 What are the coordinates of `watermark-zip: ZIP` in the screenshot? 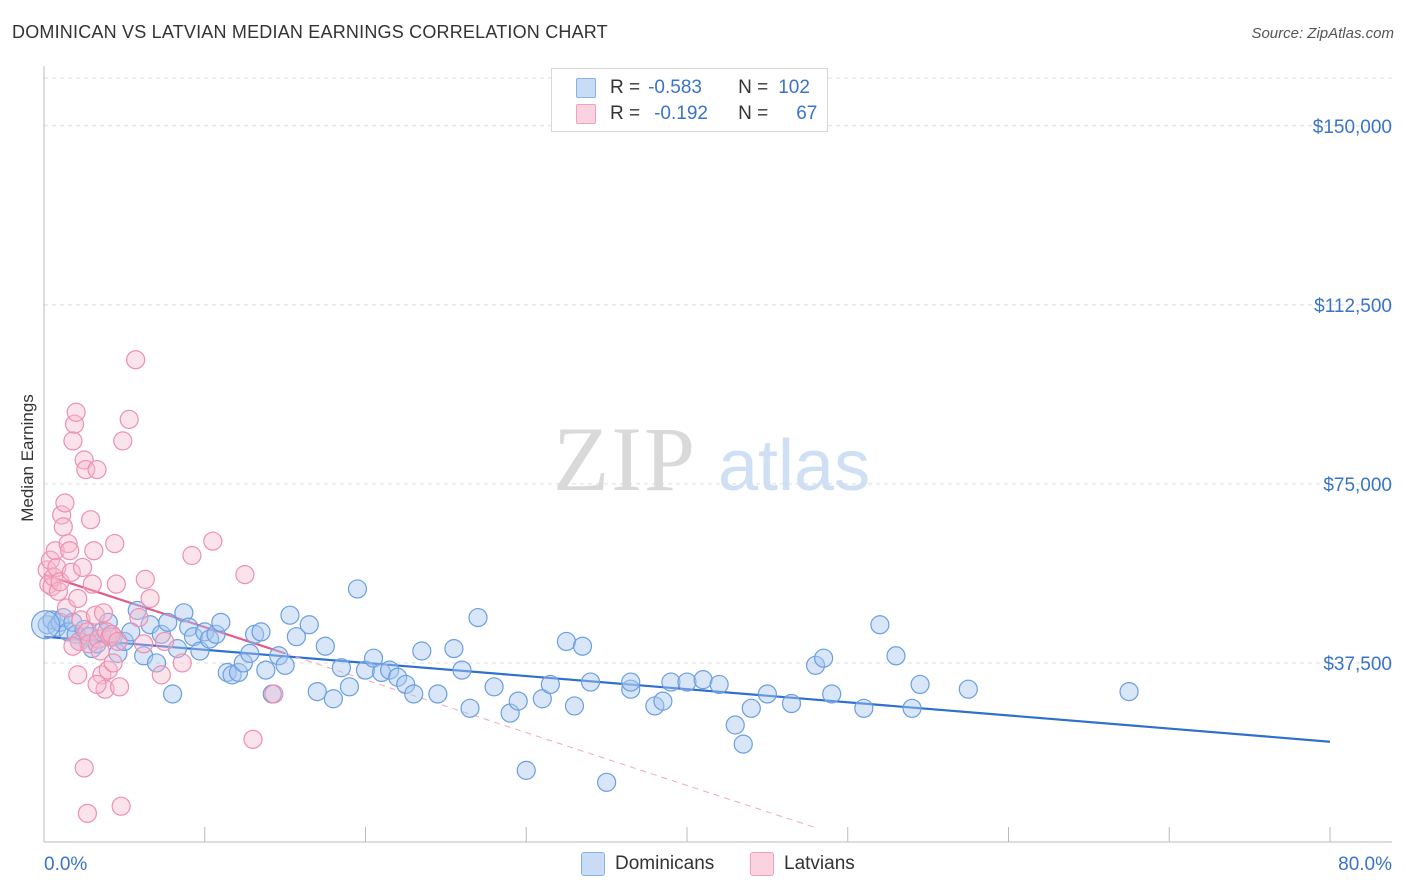 It's located at (625, 459).